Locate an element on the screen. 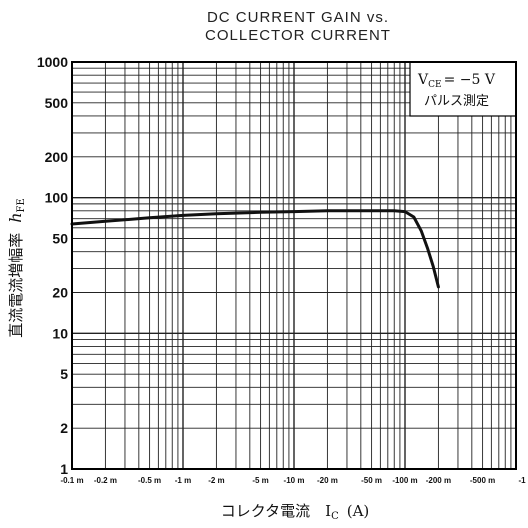  y-tick-label: 100 is located at coordinates (57, 198).